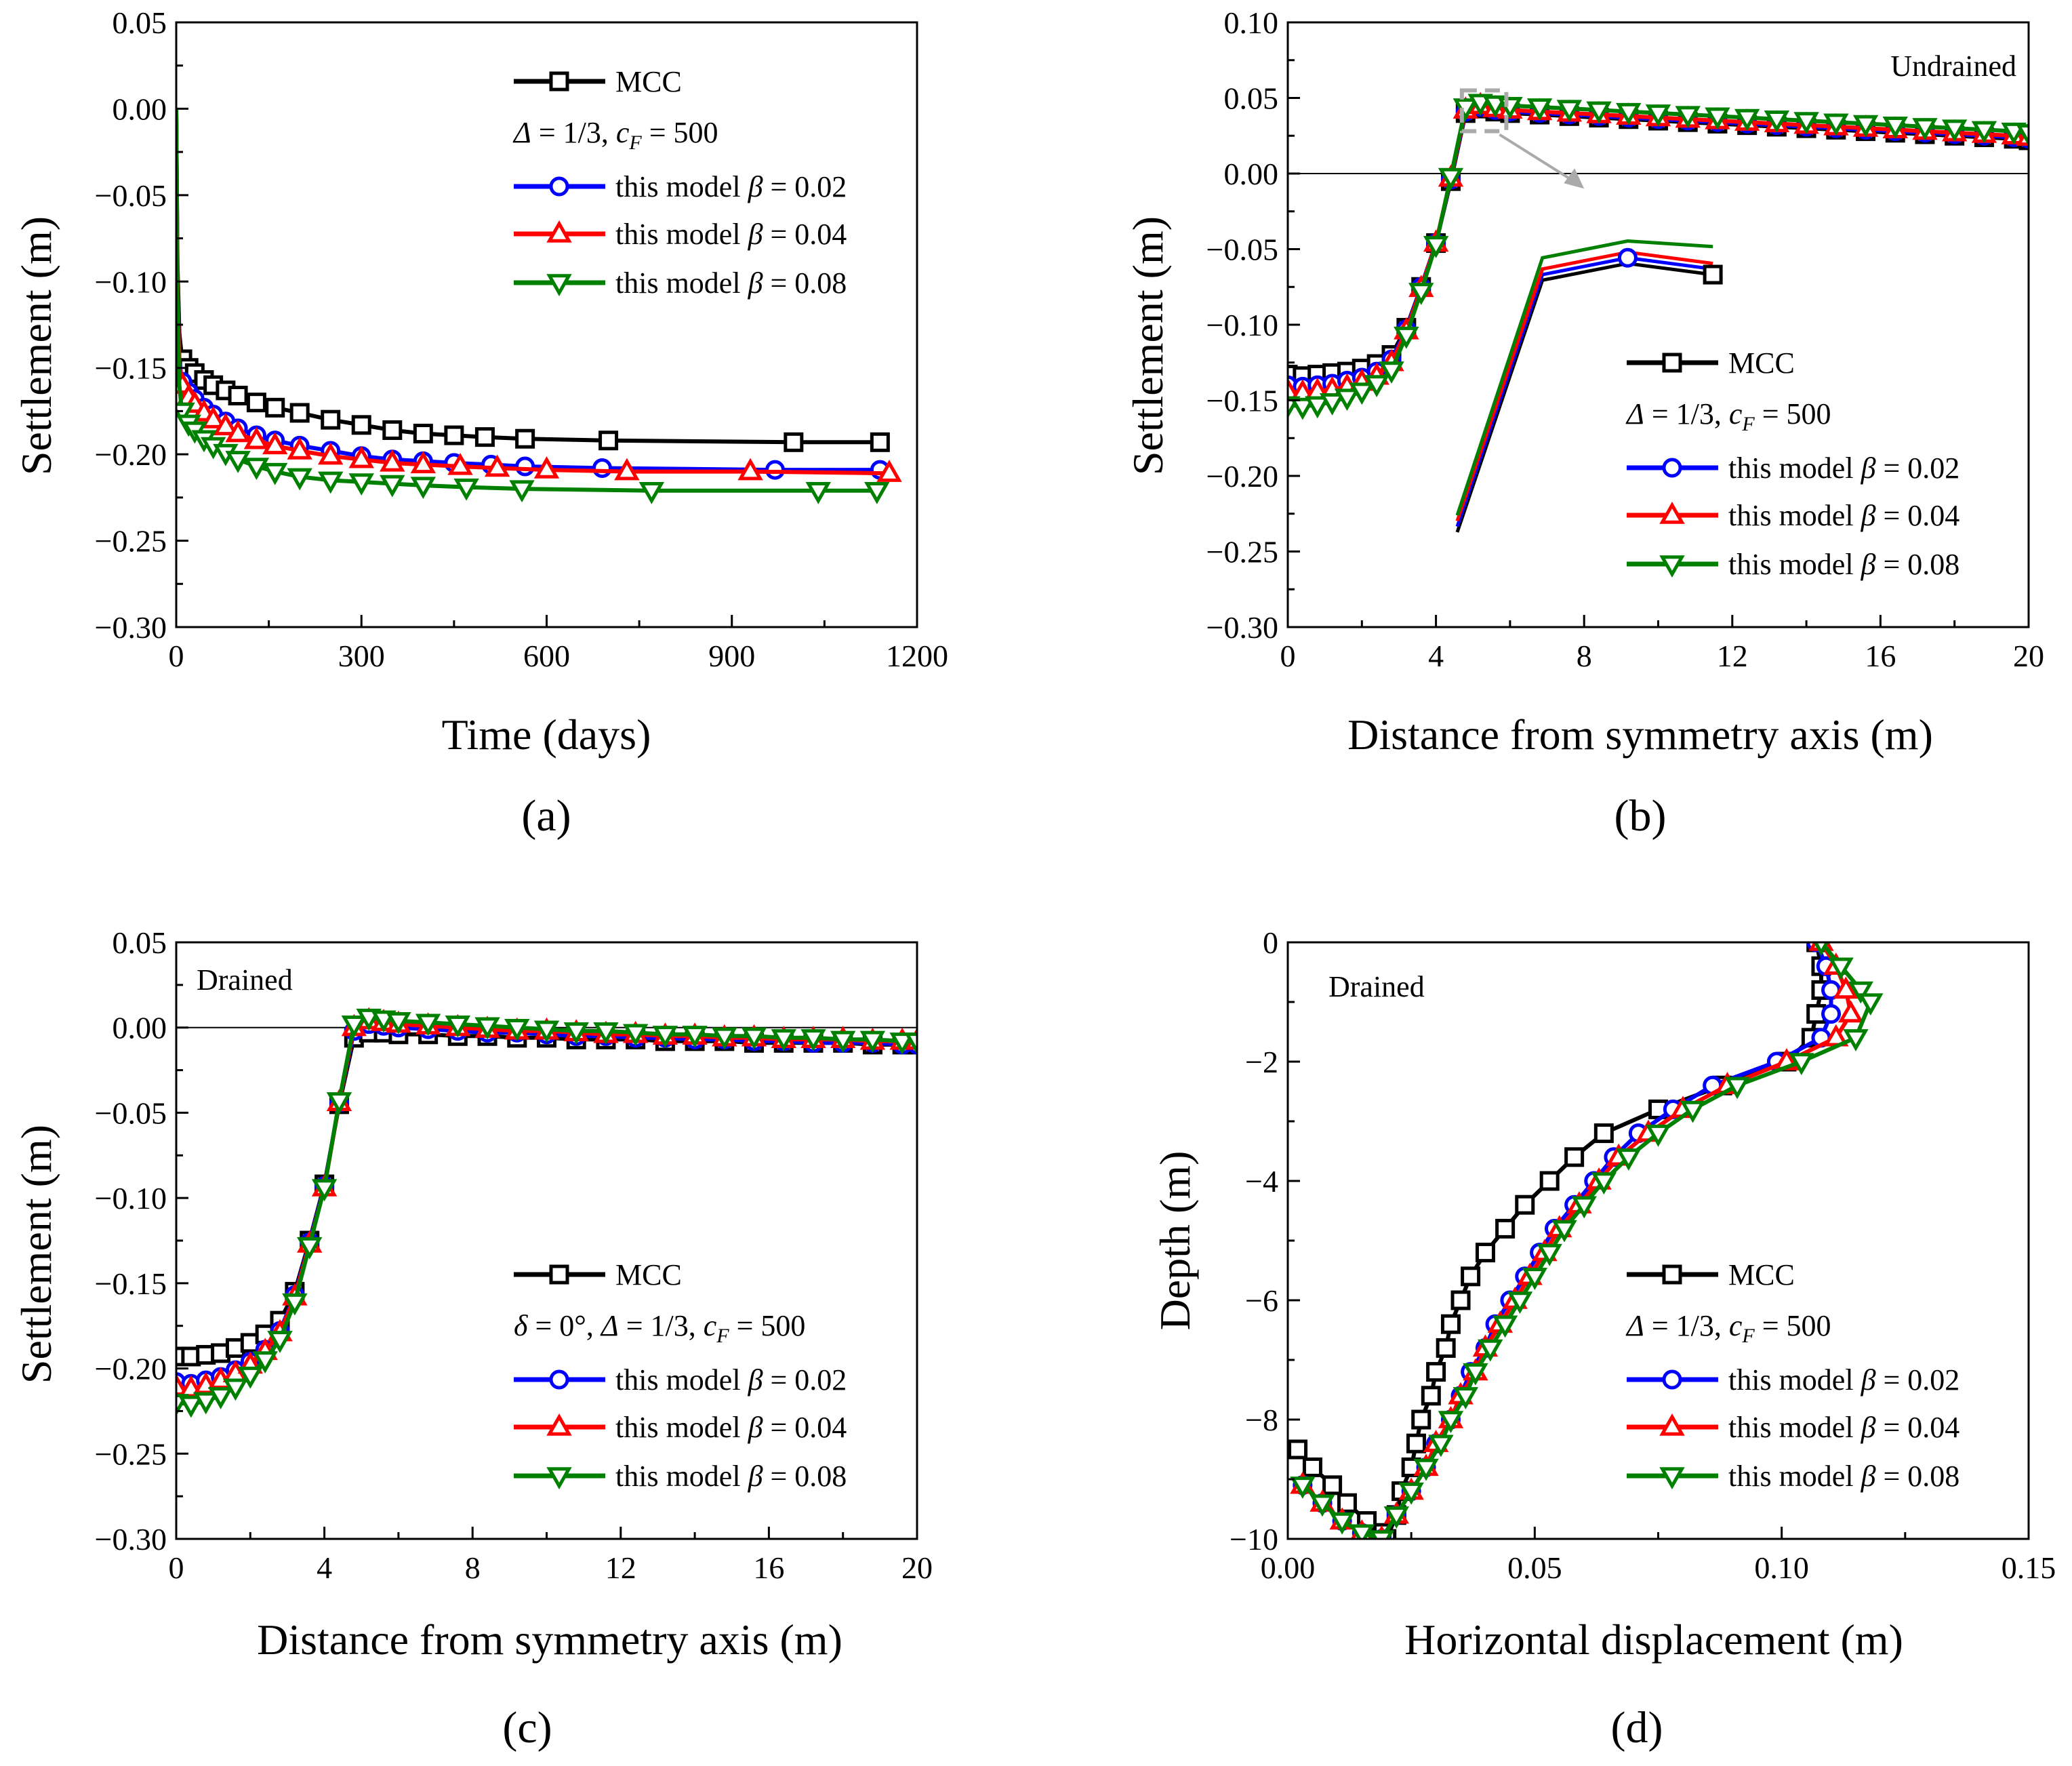 This screenshot has height=1766, width=2072. I want to click on x-tick-label: 0.10, so click(1781, 1567).